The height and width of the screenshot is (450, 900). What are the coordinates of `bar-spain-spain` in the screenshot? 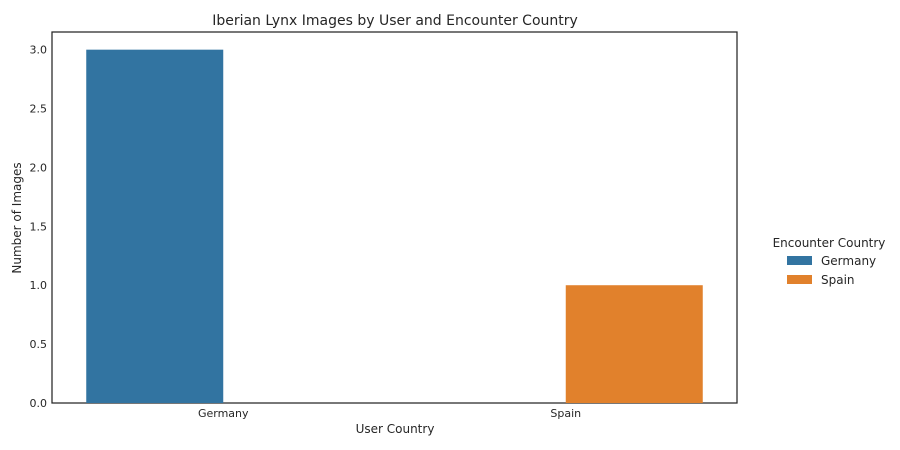 It's located at (634, 344).